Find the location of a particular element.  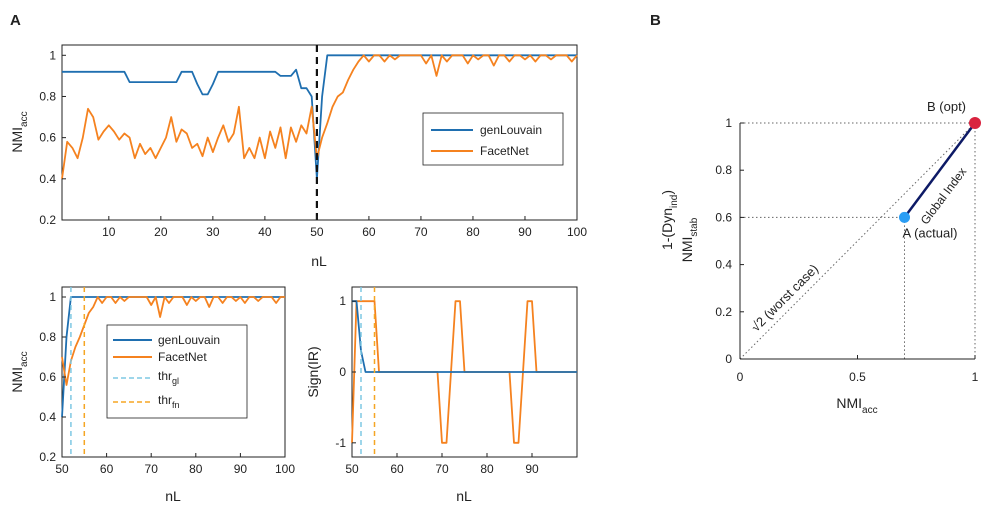

bl-legend-thr-gl-label: thrgl is located at coordinates (168, 377).